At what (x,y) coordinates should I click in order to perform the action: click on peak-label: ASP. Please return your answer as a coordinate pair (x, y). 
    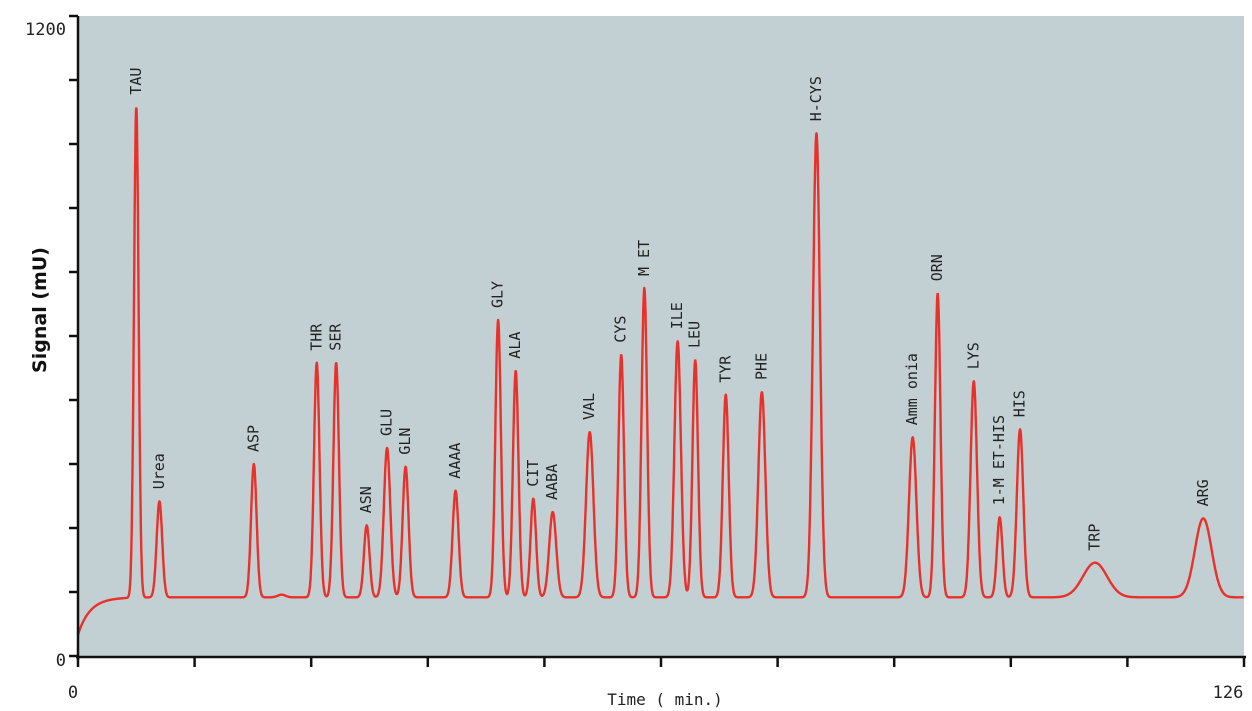
    Looking at the image, I should click on (253, 438).